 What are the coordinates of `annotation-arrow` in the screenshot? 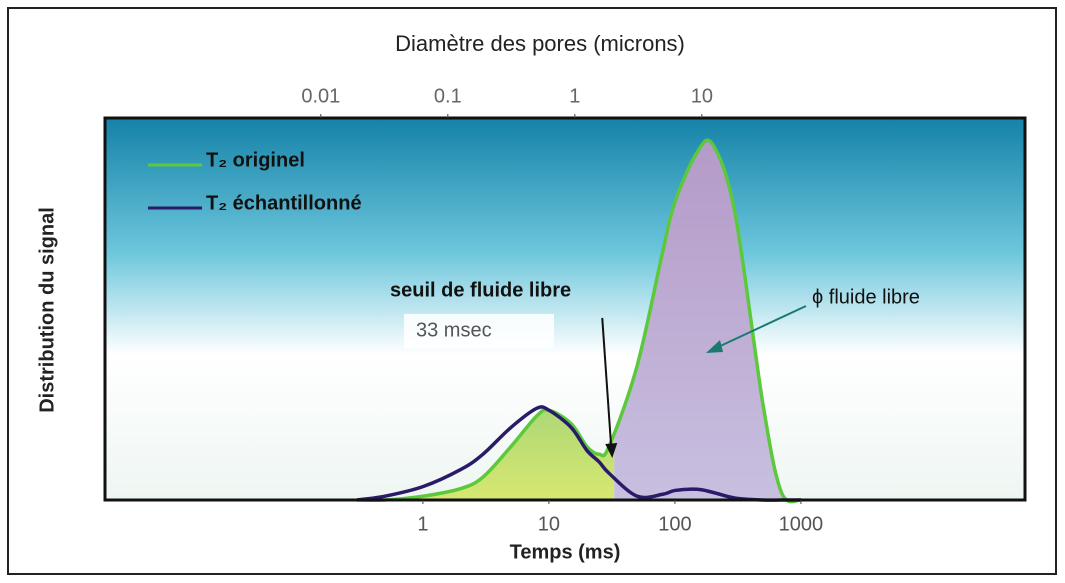 It's located at (761, 327).